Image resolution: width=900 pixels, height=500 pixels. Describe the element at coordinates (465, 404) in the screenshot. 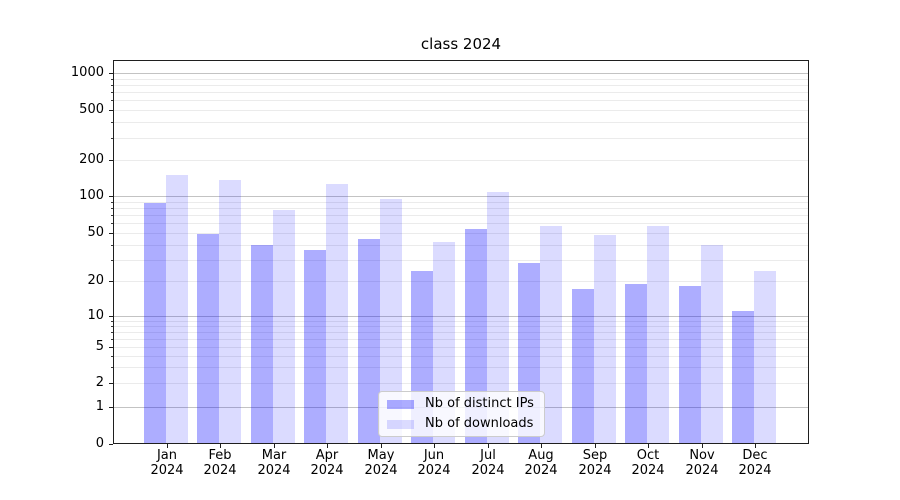

I see `legend-item-distinct-ips: Nb of distinct IPs` at that location.